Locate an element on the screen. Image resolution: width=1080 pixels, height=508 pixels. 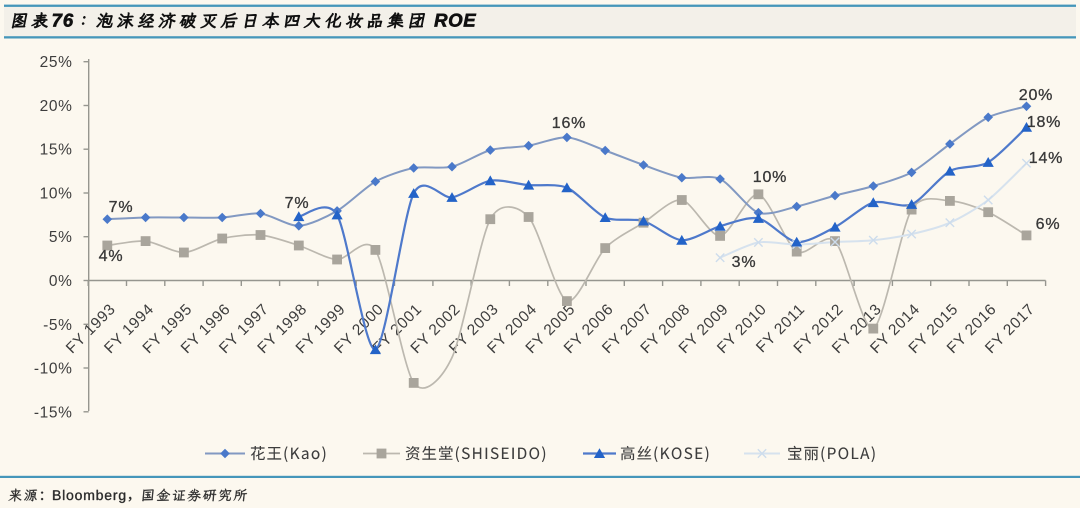
svg-text: 18% is located at coordinates (1044, 122).